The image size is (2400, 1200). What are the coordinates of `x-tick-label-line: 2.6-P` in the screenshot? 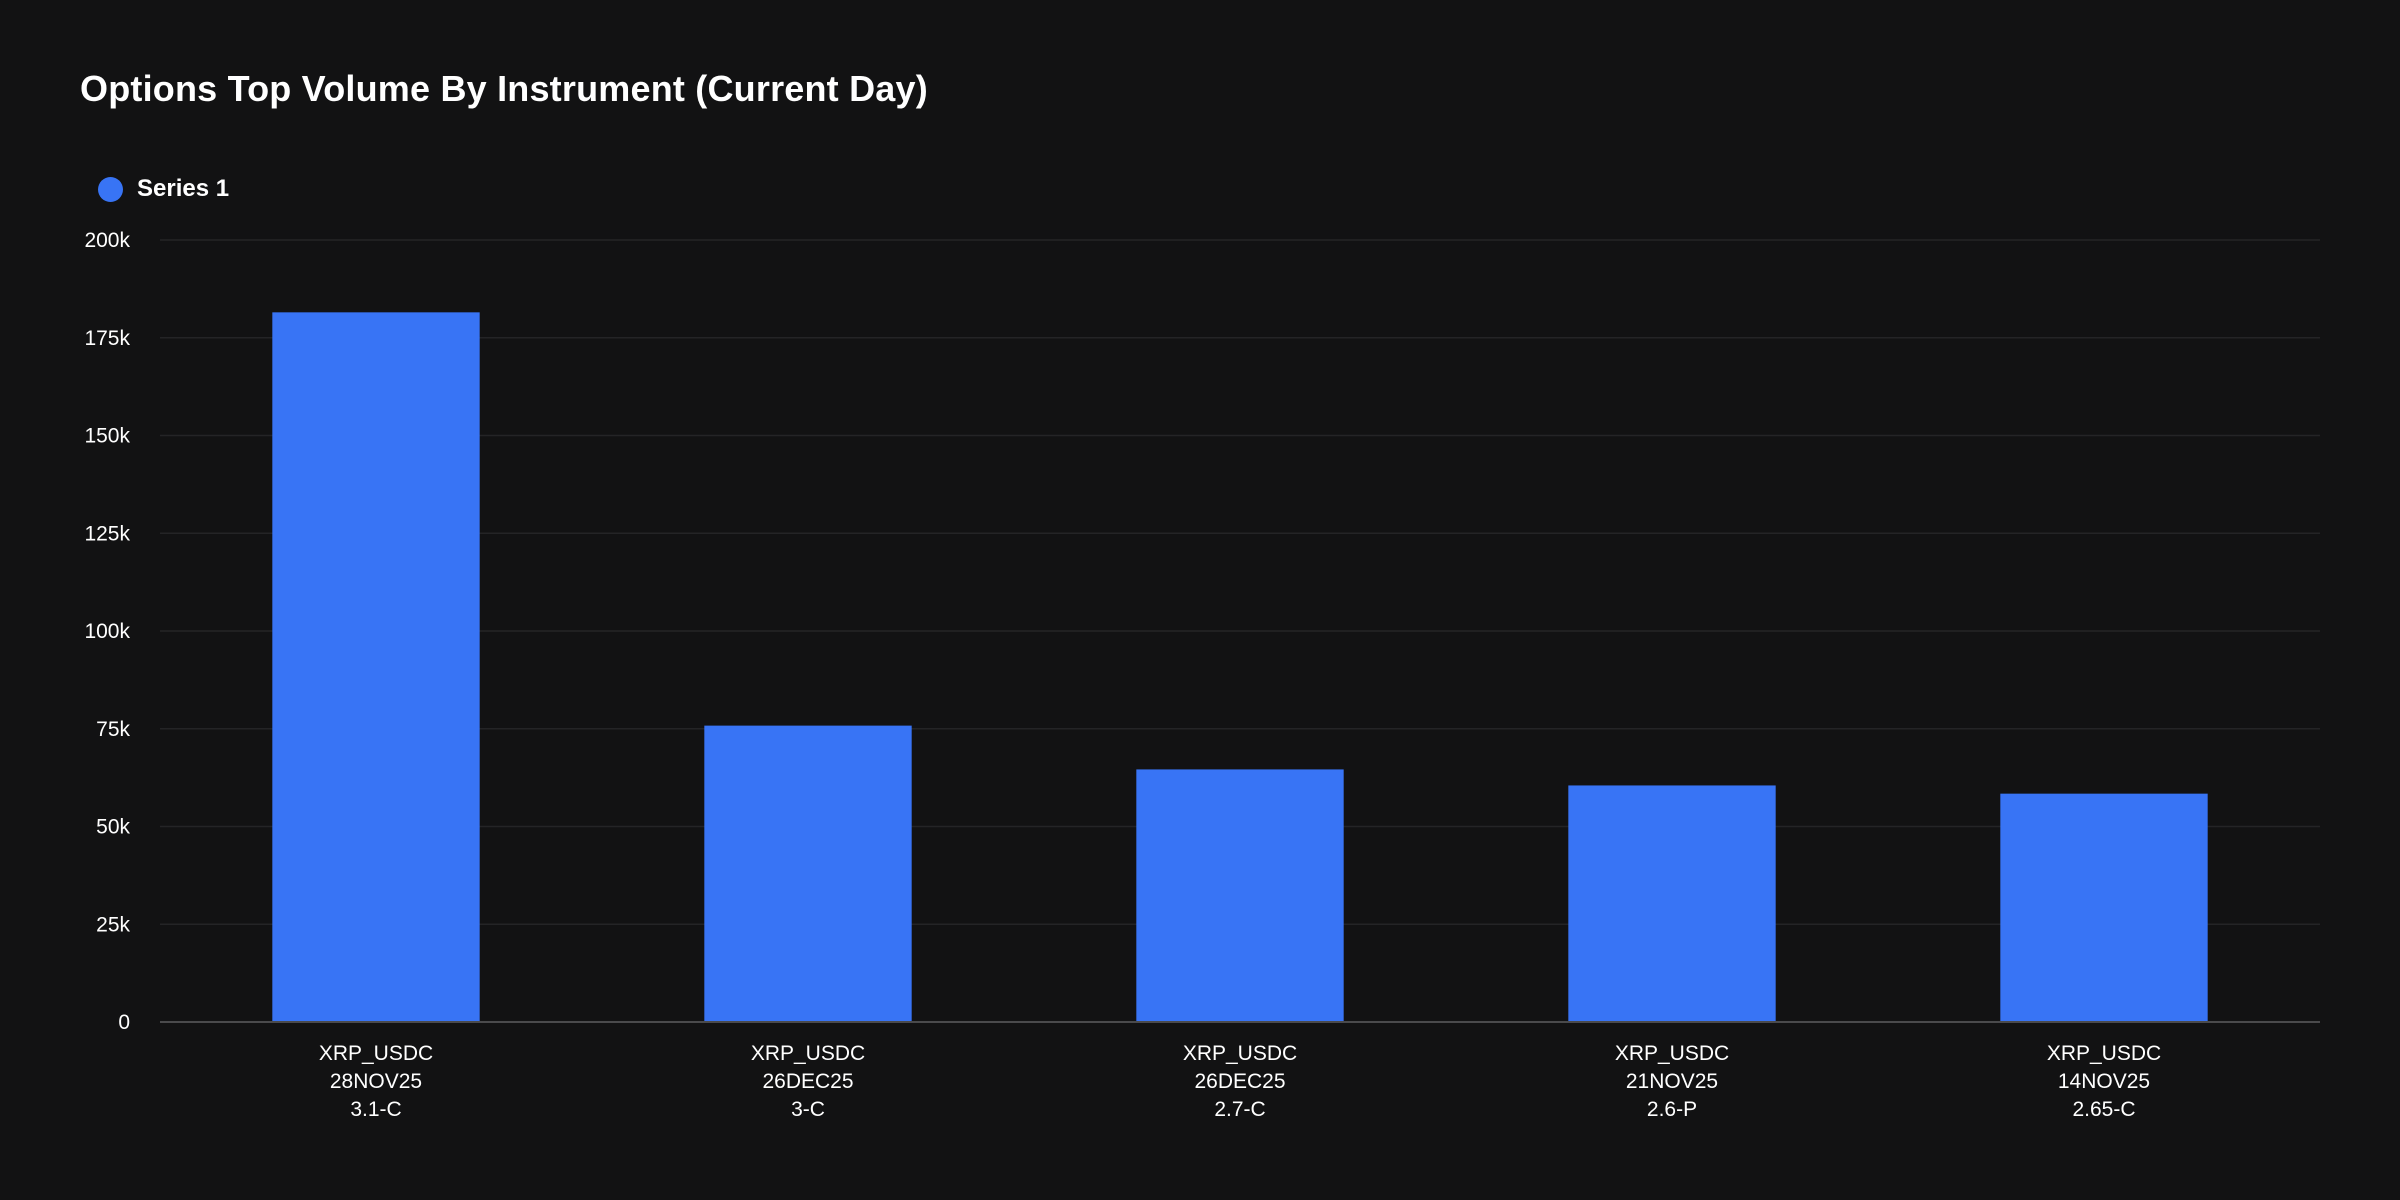 It's located at (1672, 1109).